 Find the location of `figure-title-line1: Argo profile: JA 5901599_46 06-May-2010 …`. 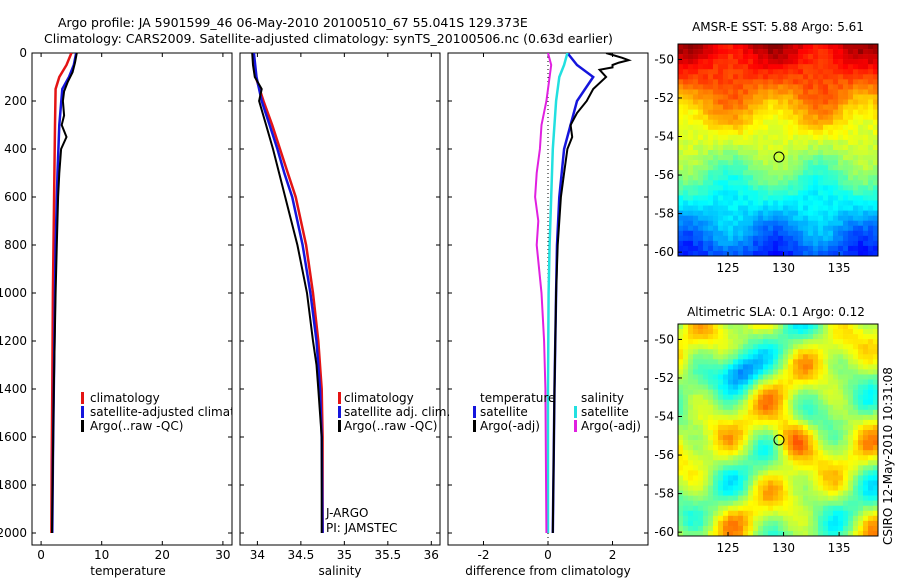

figure-title-line1: Argo profile: JA 5901599_46 06-May-2010 … is located at coordinates (293, 22).